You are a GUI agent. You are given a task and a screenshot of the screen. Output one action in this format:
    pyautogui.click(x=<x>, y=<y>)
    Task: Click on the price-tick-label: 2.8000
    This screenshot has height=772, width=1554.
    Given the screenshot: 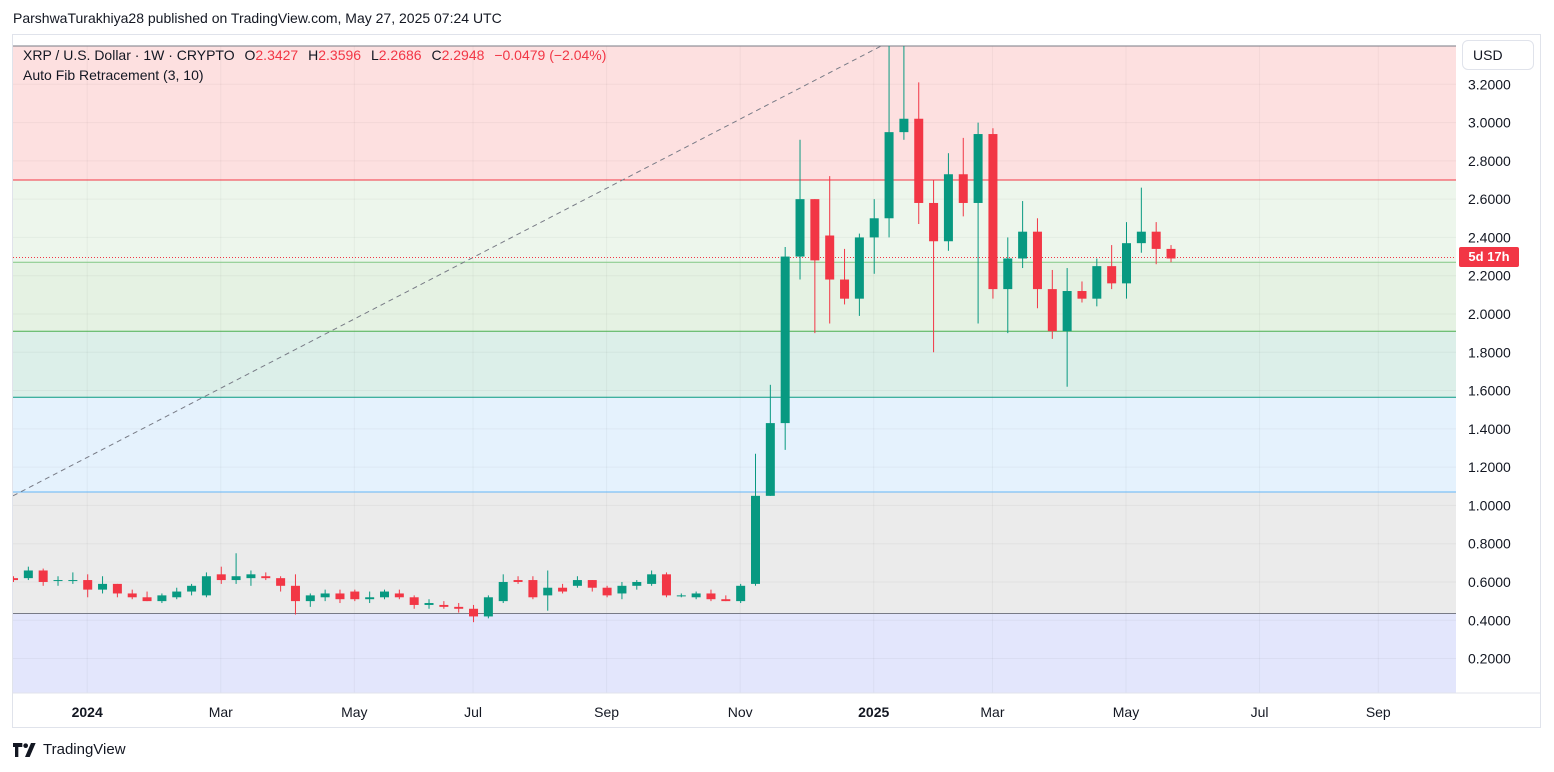 What is the action you would take?
    pyautogui.click(x=1489, y=161)
    